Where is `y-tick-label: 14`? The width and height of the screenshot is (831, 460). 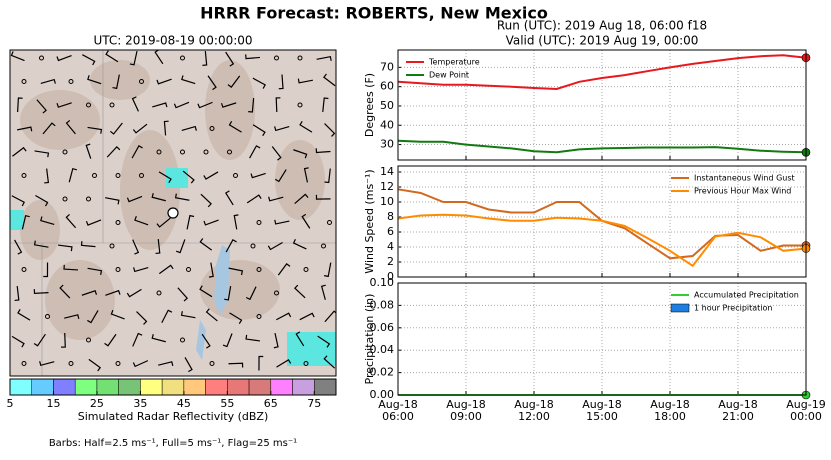
y-tick-label: 14 is located at coordinates (387, 171).